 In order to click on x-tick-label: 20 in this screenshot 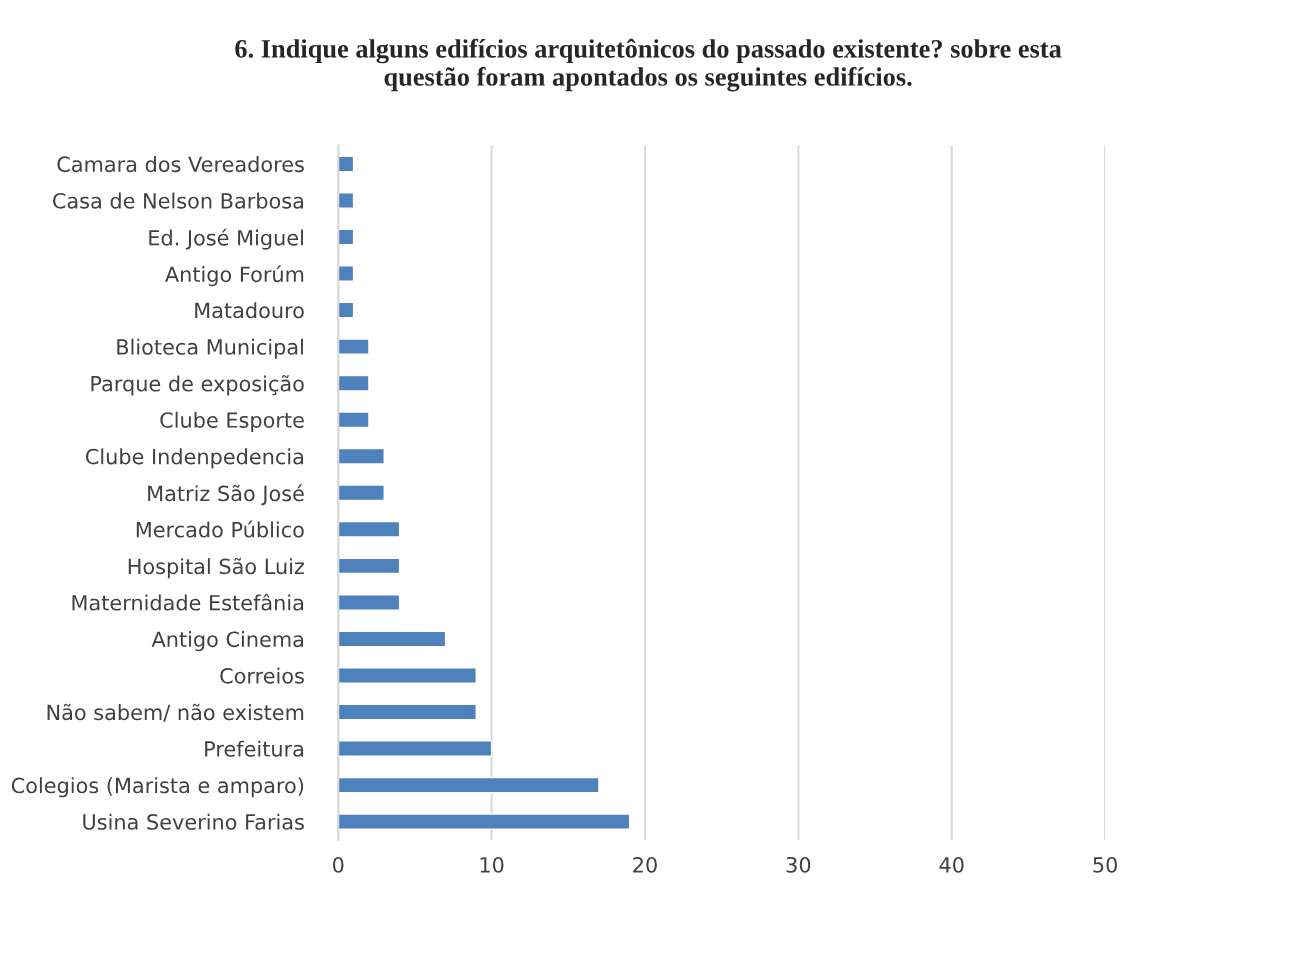, I will do `click(645, 864)`.